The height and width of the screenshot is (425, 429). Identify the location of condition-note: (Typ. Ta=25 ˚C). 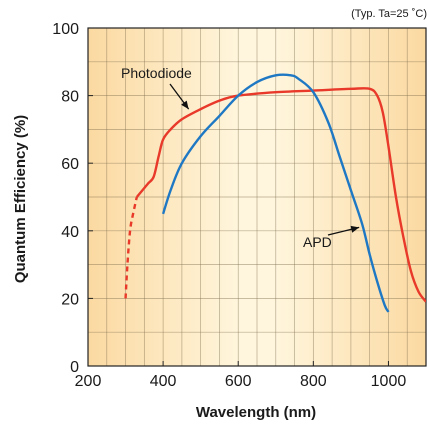
(389, 14).